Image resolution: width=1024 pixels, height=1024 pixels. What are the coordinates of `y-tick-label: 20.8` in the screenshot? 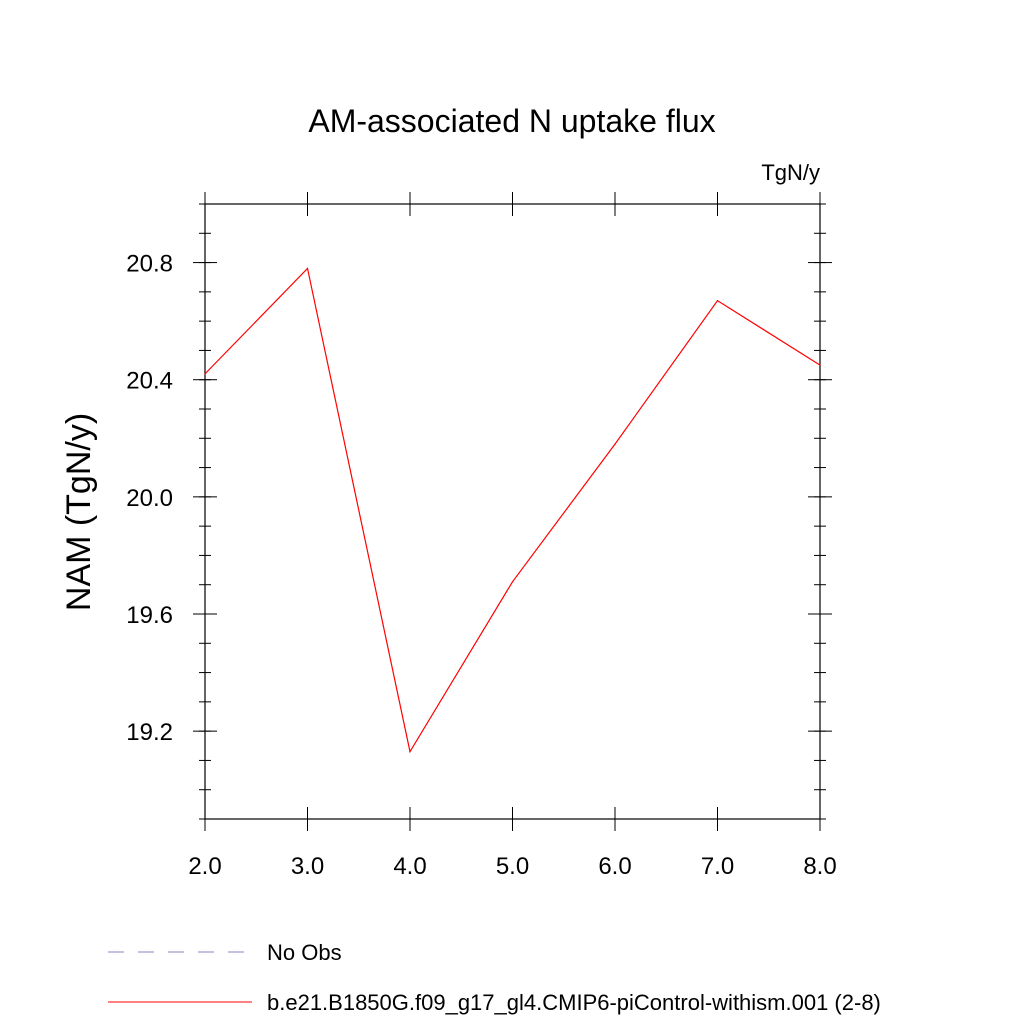 It's located at (149, 264).